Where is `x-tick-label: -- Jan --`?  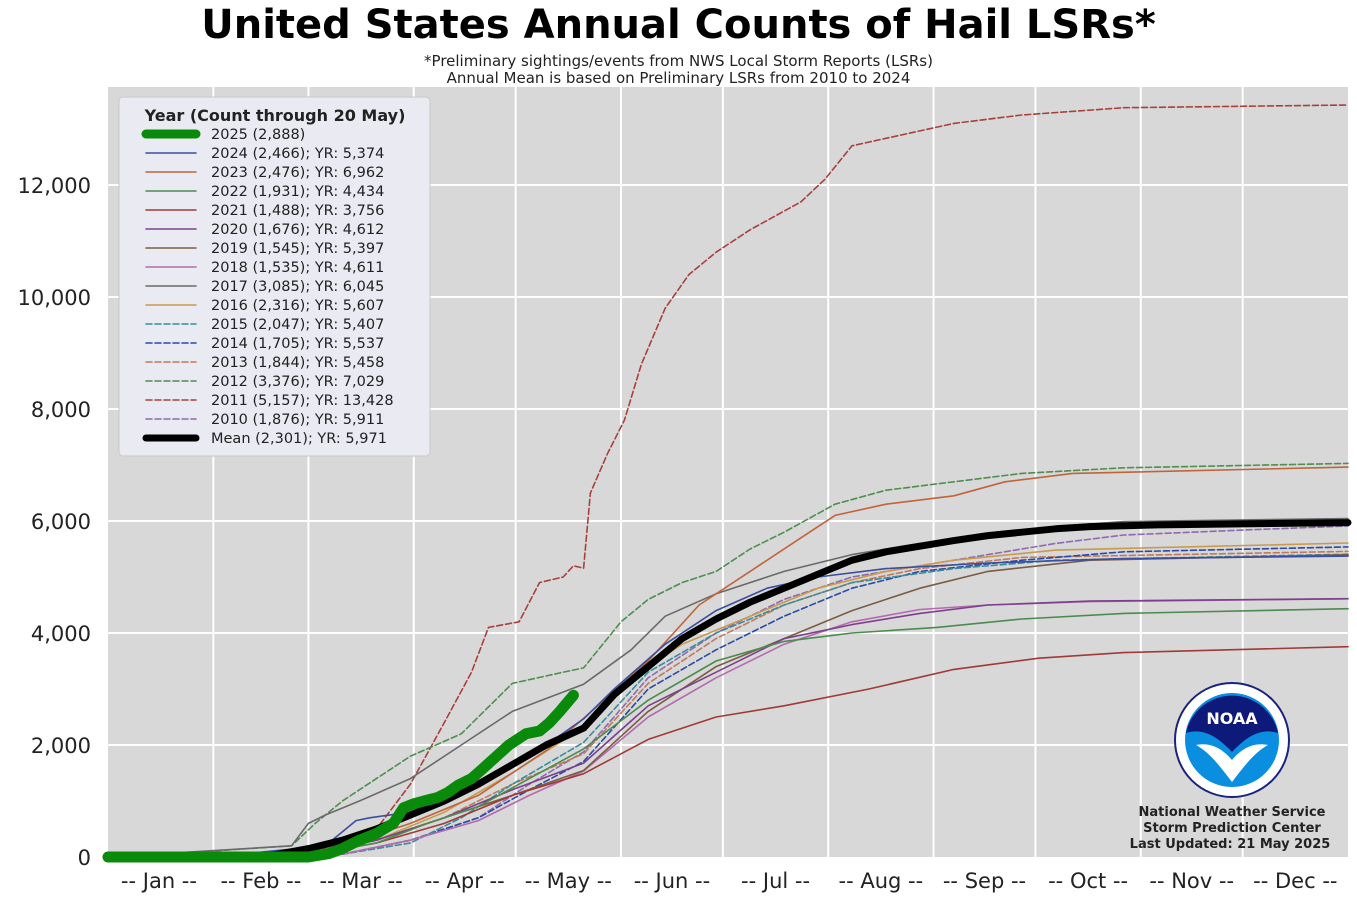
x-tick-label: -- Jan -- is located at coordinates (159, 881).